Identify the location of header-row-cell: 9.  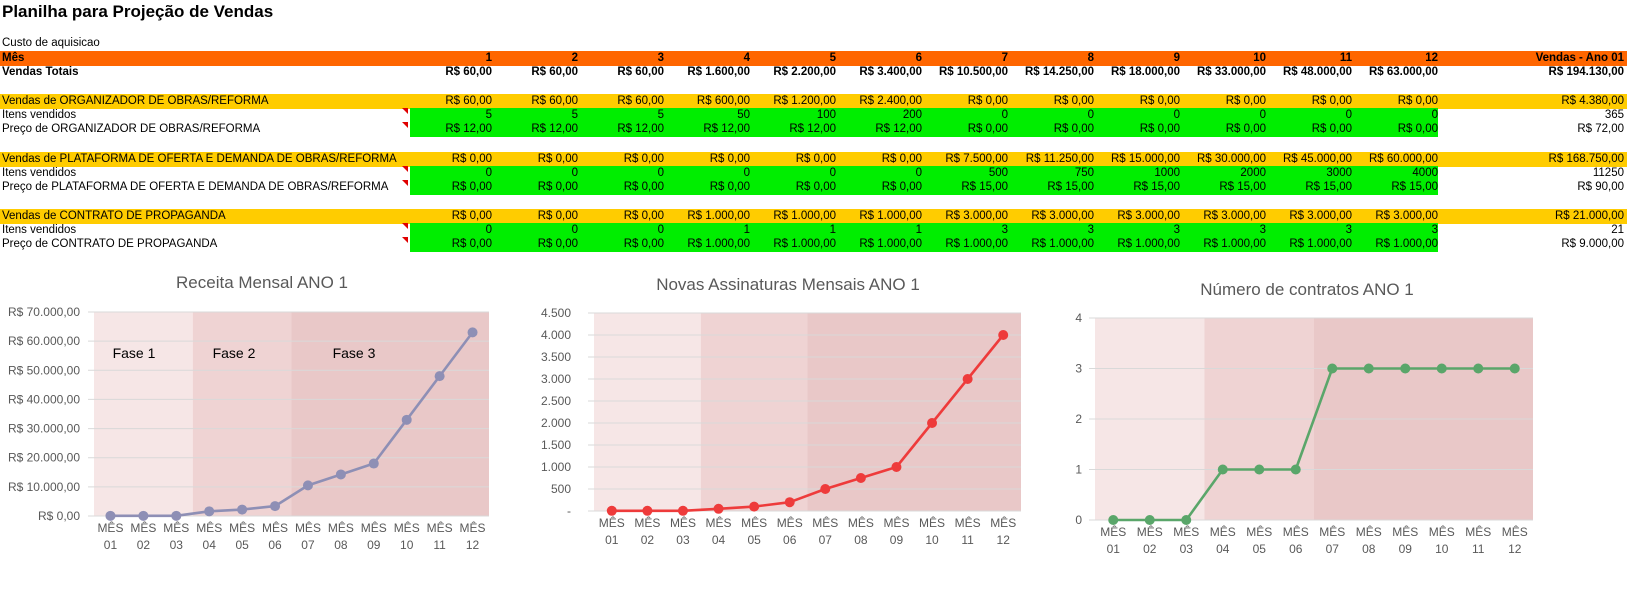
(1176, 58).